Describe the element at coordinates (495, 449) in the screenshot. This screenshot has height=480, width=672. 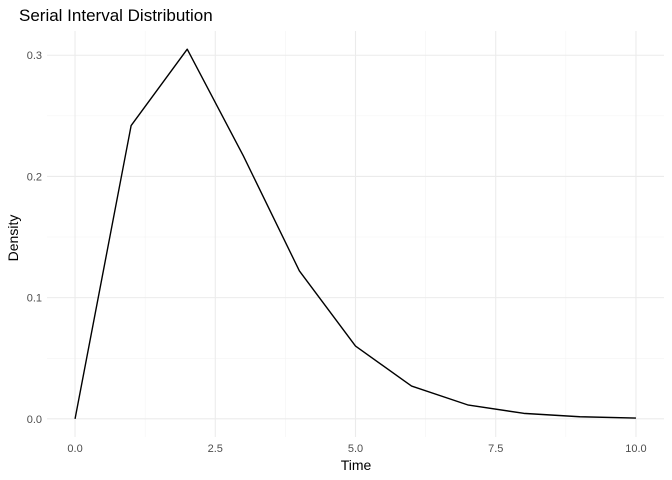
I see `x-tick-label: 7.5` at that location.